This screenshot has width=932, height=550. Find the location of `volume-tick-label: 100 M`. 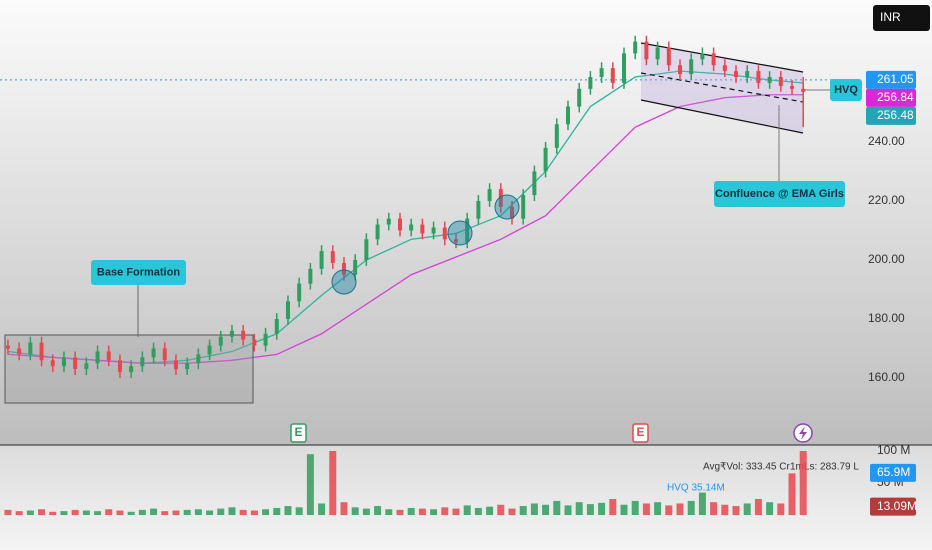

volume-tick-label: 100 M is located at coordinates (893, 450).